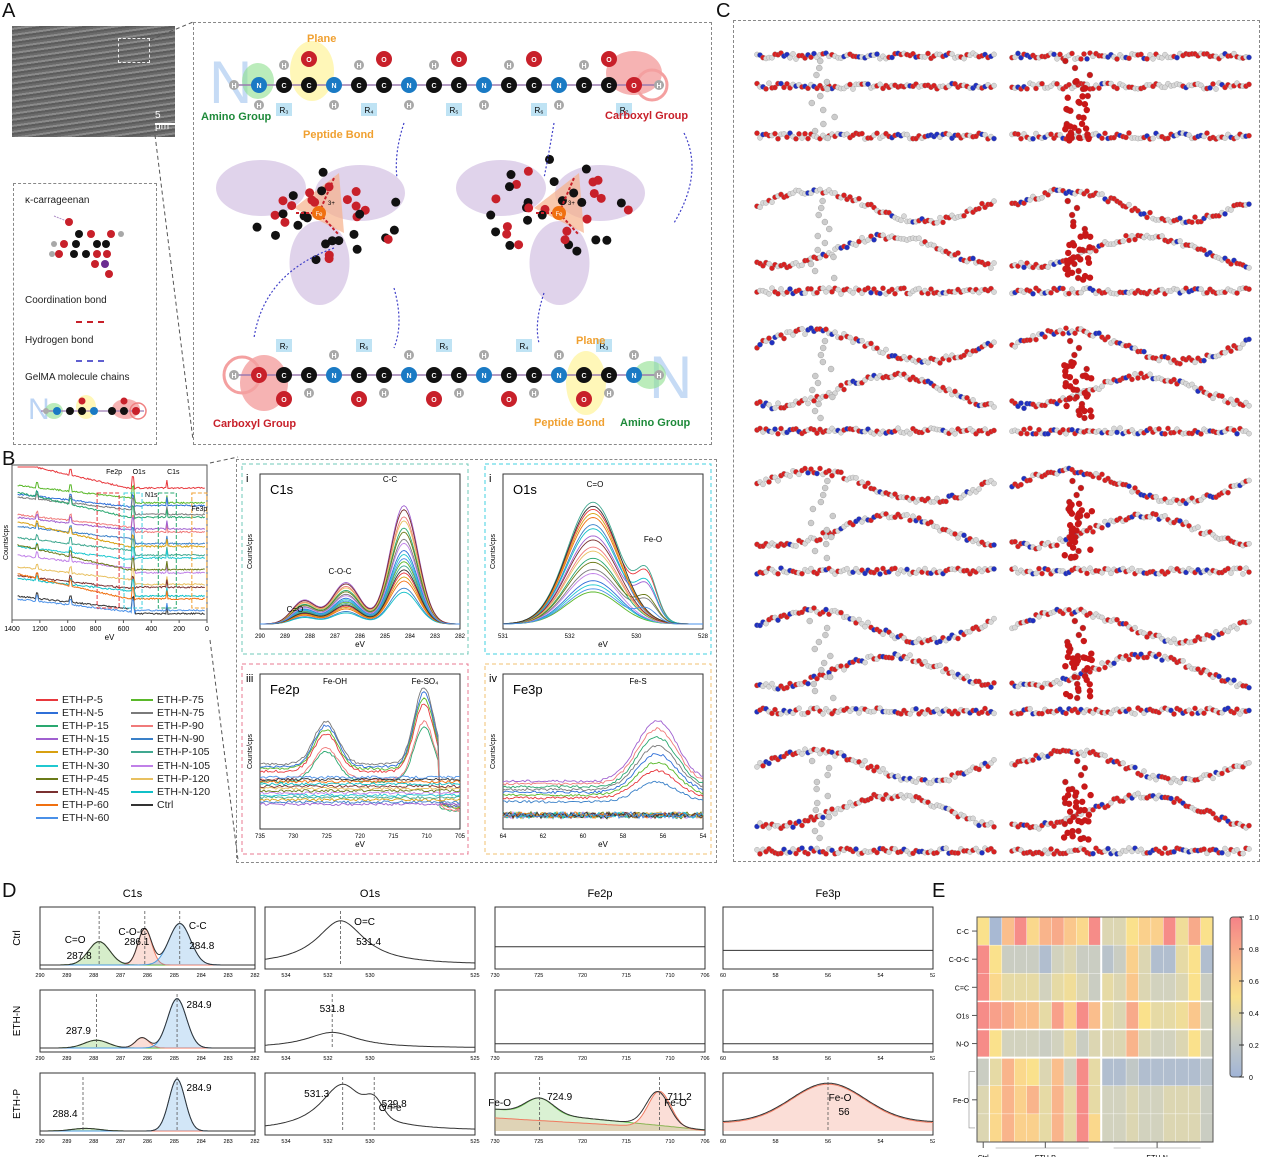 The height and width of the screenshot is (1157, 1266). What do you see at coordinates (600, 1025) in the screenshot?
I see `xps-fit-plot: 730 725 720 715 710 706` at bounding box center [600, 1025].